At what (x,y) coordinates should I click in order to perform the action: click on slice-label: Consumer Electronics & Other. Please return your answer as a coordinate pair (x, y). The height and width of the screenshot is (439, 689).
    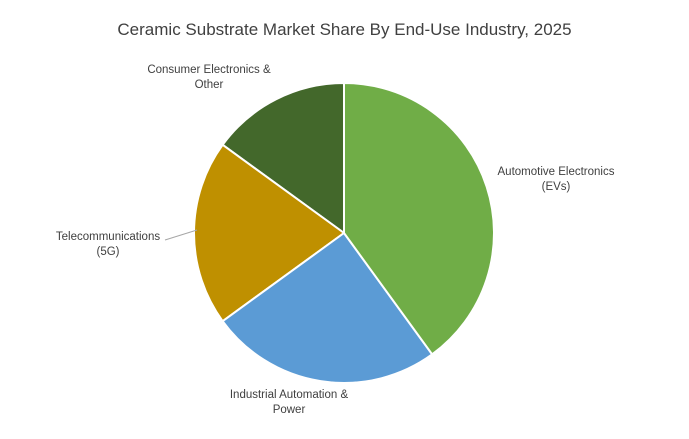
    Looking at the image, I should click on (209, 77).